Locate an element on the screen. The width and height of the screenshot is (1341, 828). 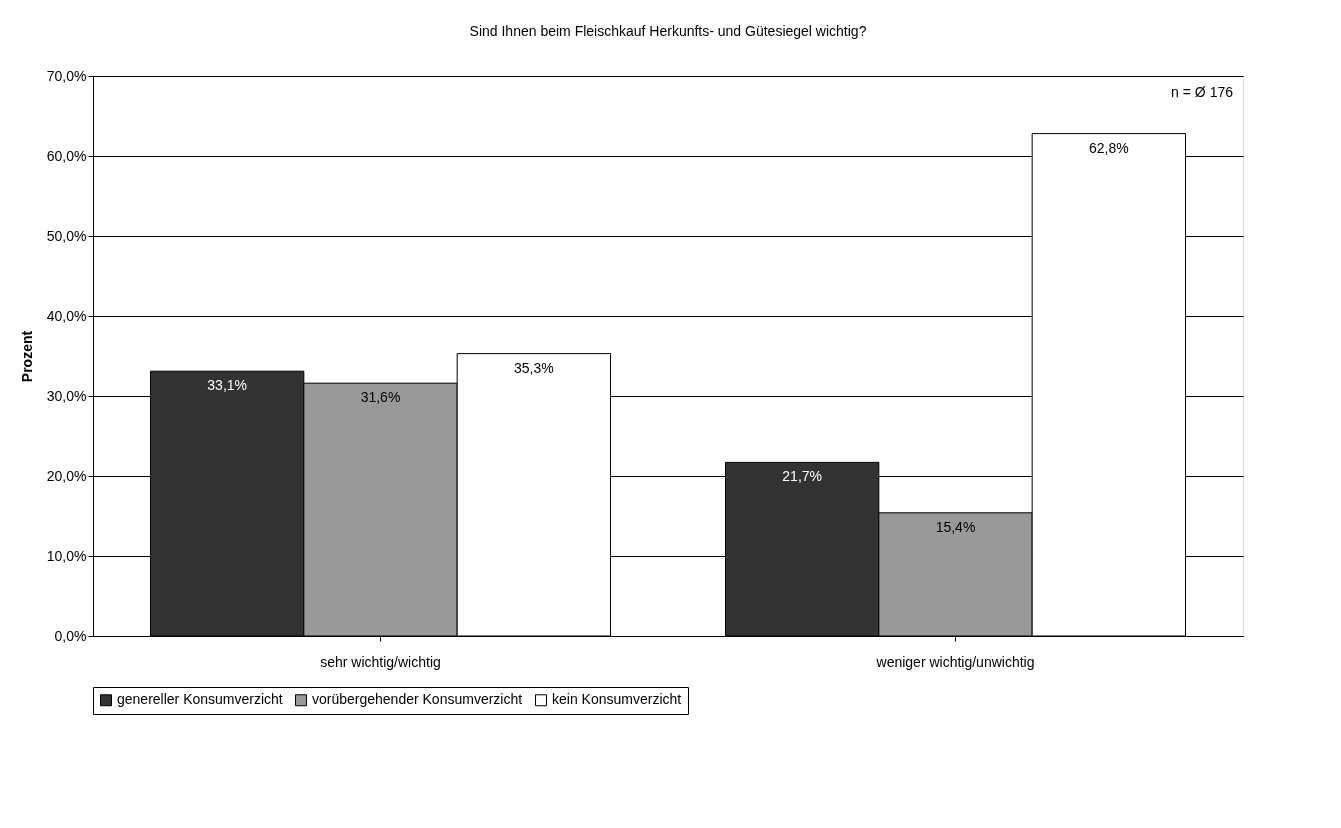
legend-label: vorübergehender Konsumverzicht is located at coordinates (417, 699).